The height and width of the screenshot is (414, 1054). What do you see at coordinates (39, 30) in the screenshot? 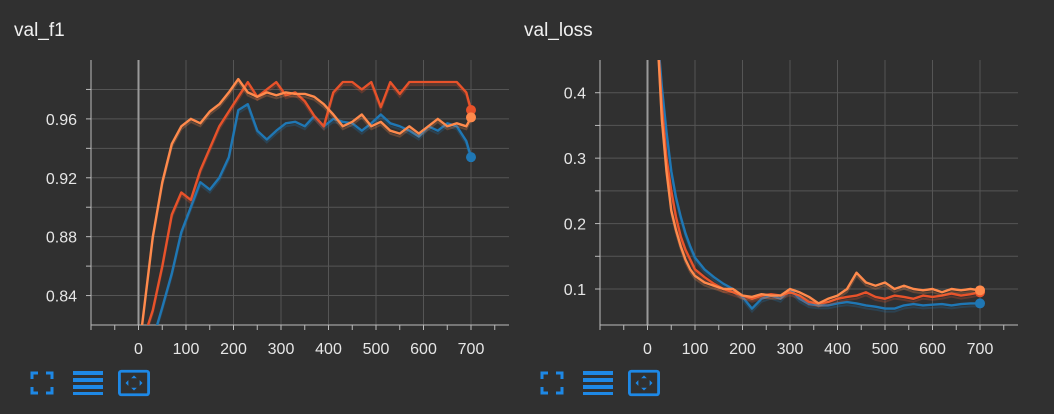
I see `chart-title: val_f1` at bounding box center [39, 30].